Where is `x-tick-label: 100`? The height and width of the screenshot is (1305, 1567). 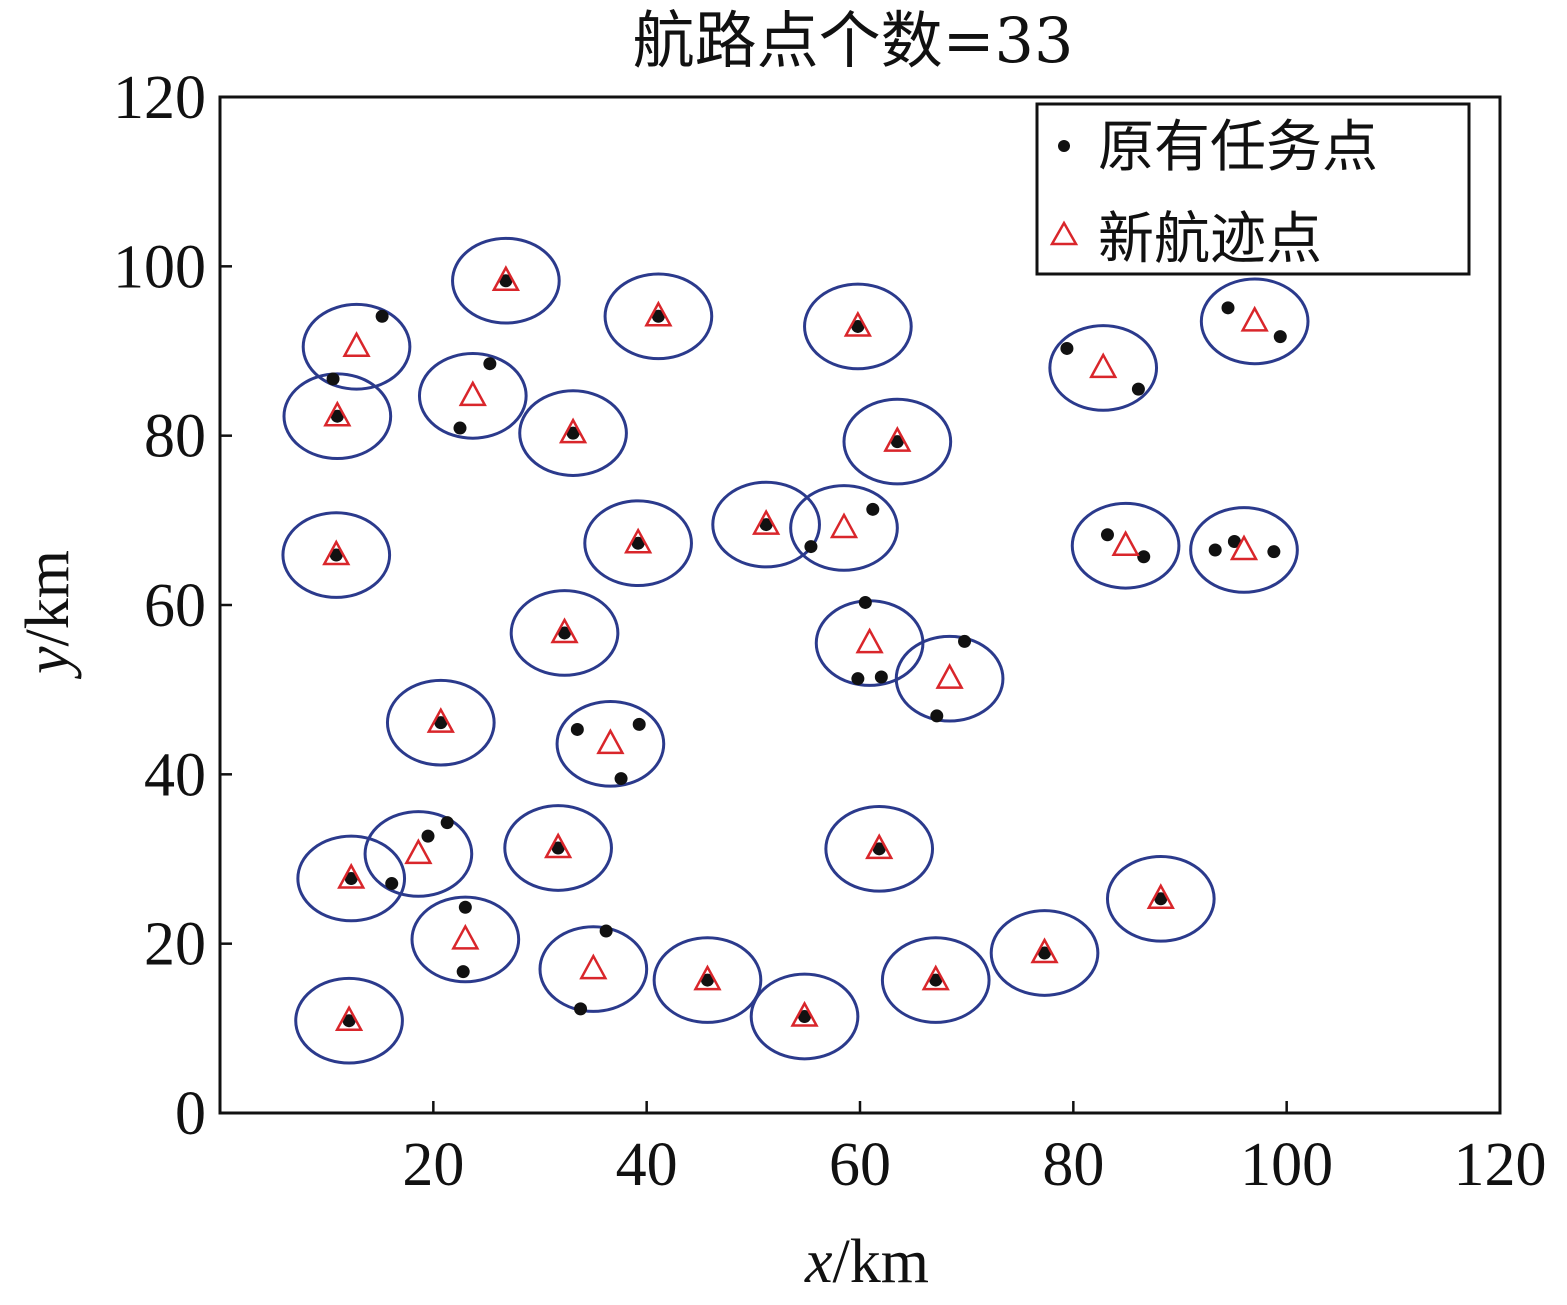 x-tick-label: 100 is located at coordinates (1286, 1165).